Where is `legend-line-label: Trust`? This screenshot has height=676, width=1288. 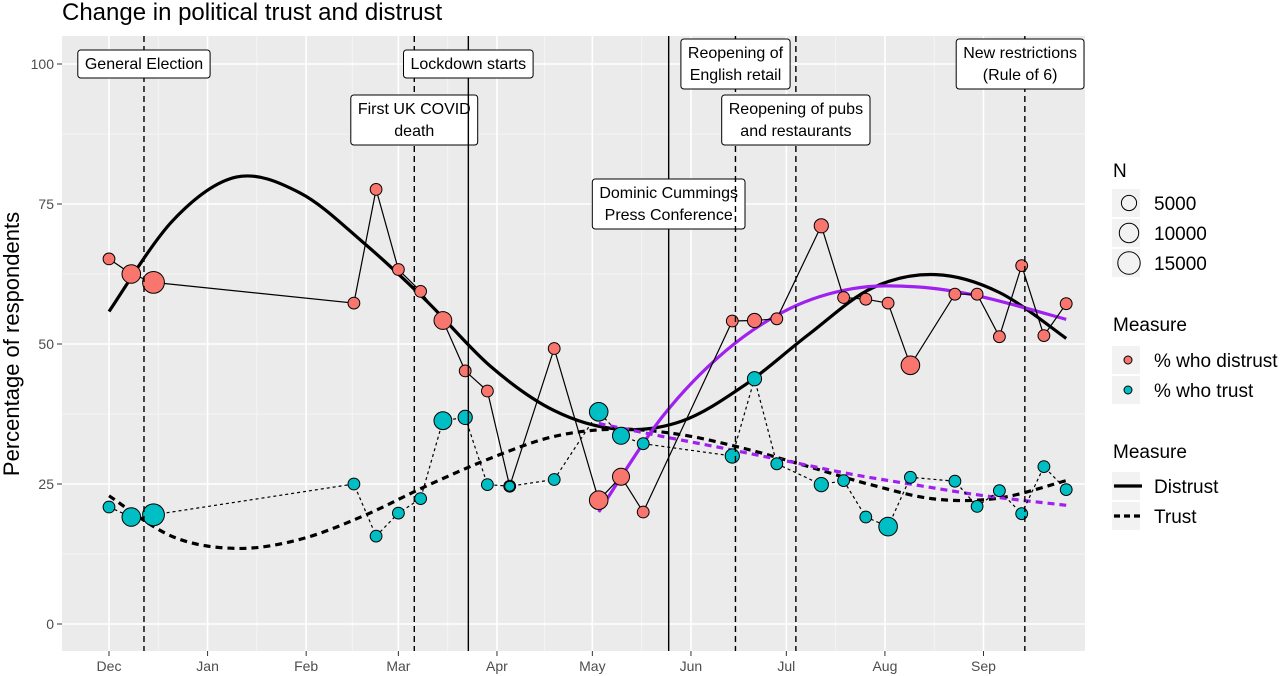
legend-line-label: Trust is located at coordinates (1175, 517).